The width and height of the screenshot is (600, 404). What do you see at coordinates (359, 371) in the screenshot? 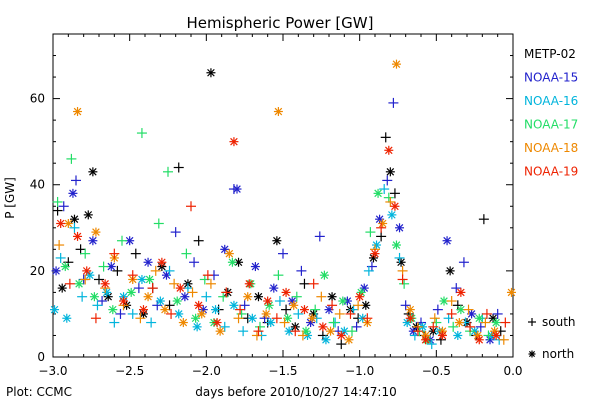
I see `x-tick-label: −1.0` at bounding box center [359, 371].